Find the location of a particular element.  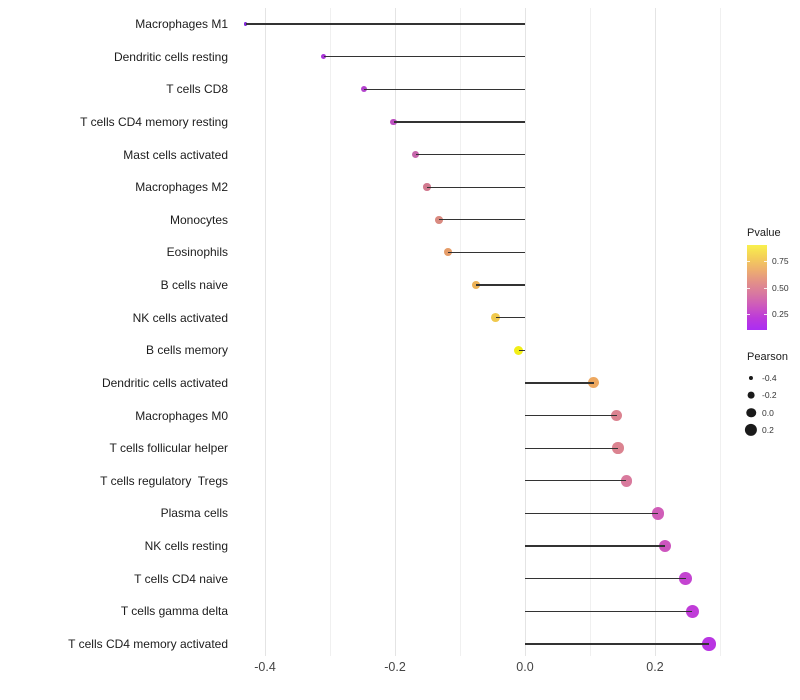

category-label: B cells memory is located at coordinates (186, 350).